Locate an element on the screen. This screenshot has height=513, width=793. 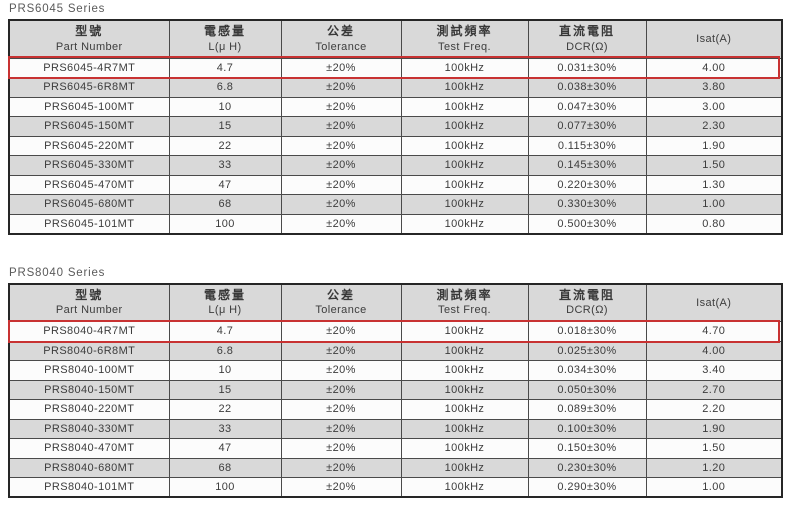
spec-cell: 0.025±30% is located at coordinates (587, 350).